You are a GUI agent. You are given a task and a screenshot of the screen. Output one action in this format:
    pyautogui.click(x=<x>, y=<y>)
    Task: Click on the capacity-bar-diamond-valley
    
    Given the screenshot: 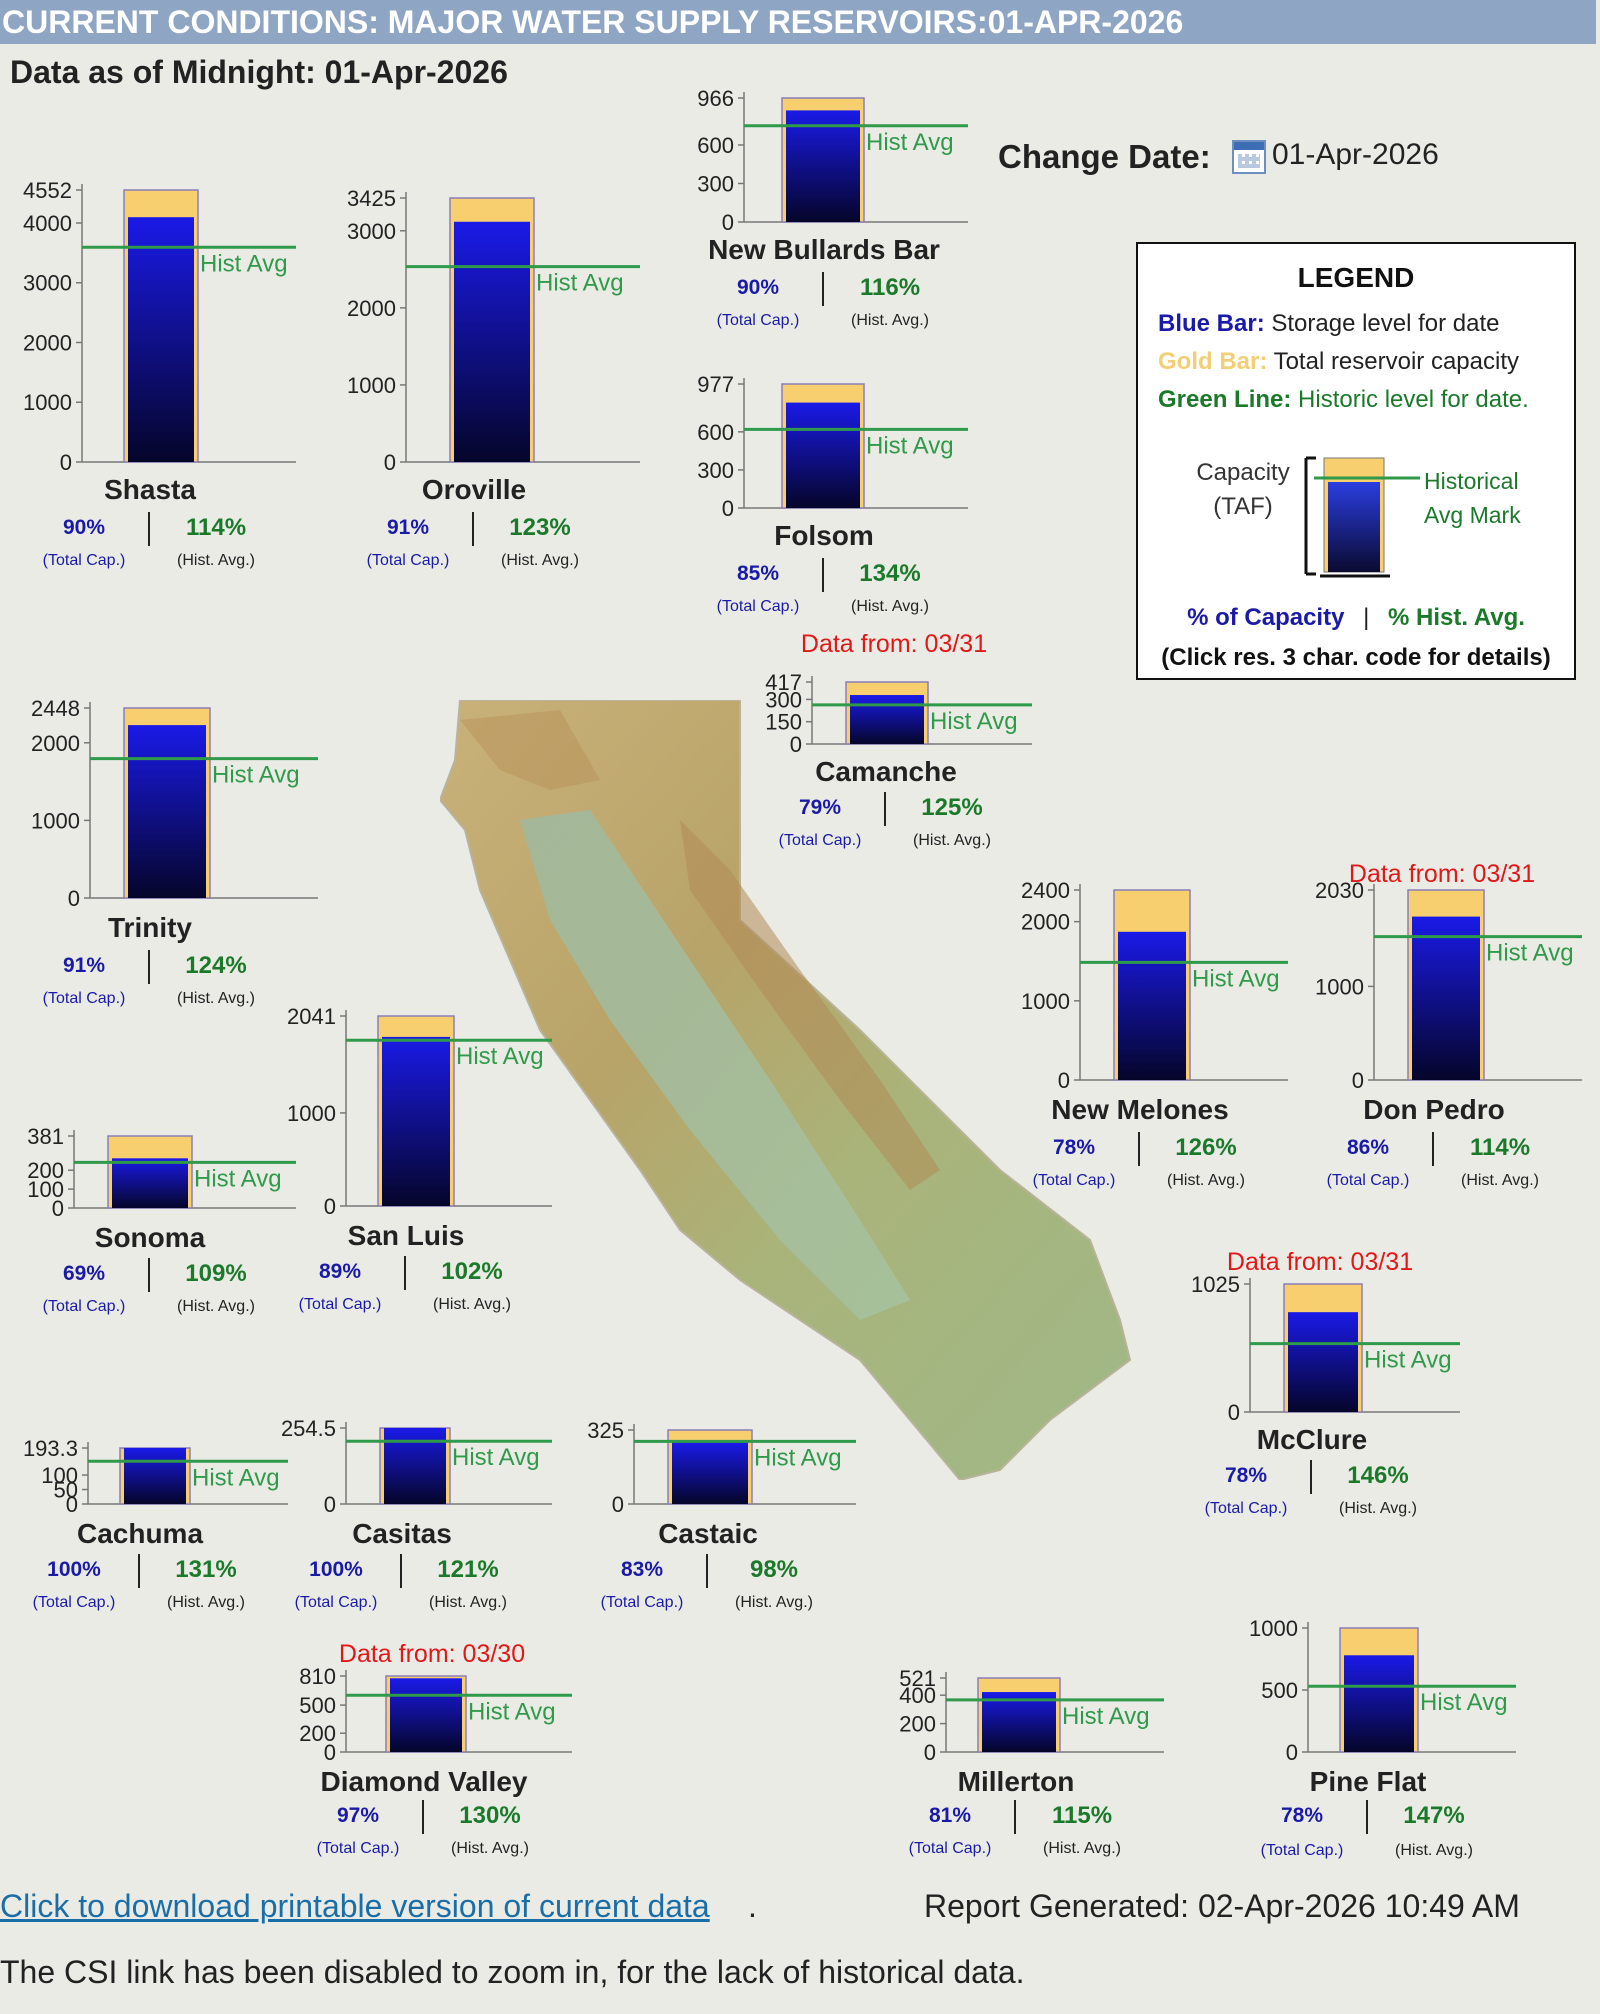 What is the action you would take?
    pyautogui.click(x=426, y=1714)
    